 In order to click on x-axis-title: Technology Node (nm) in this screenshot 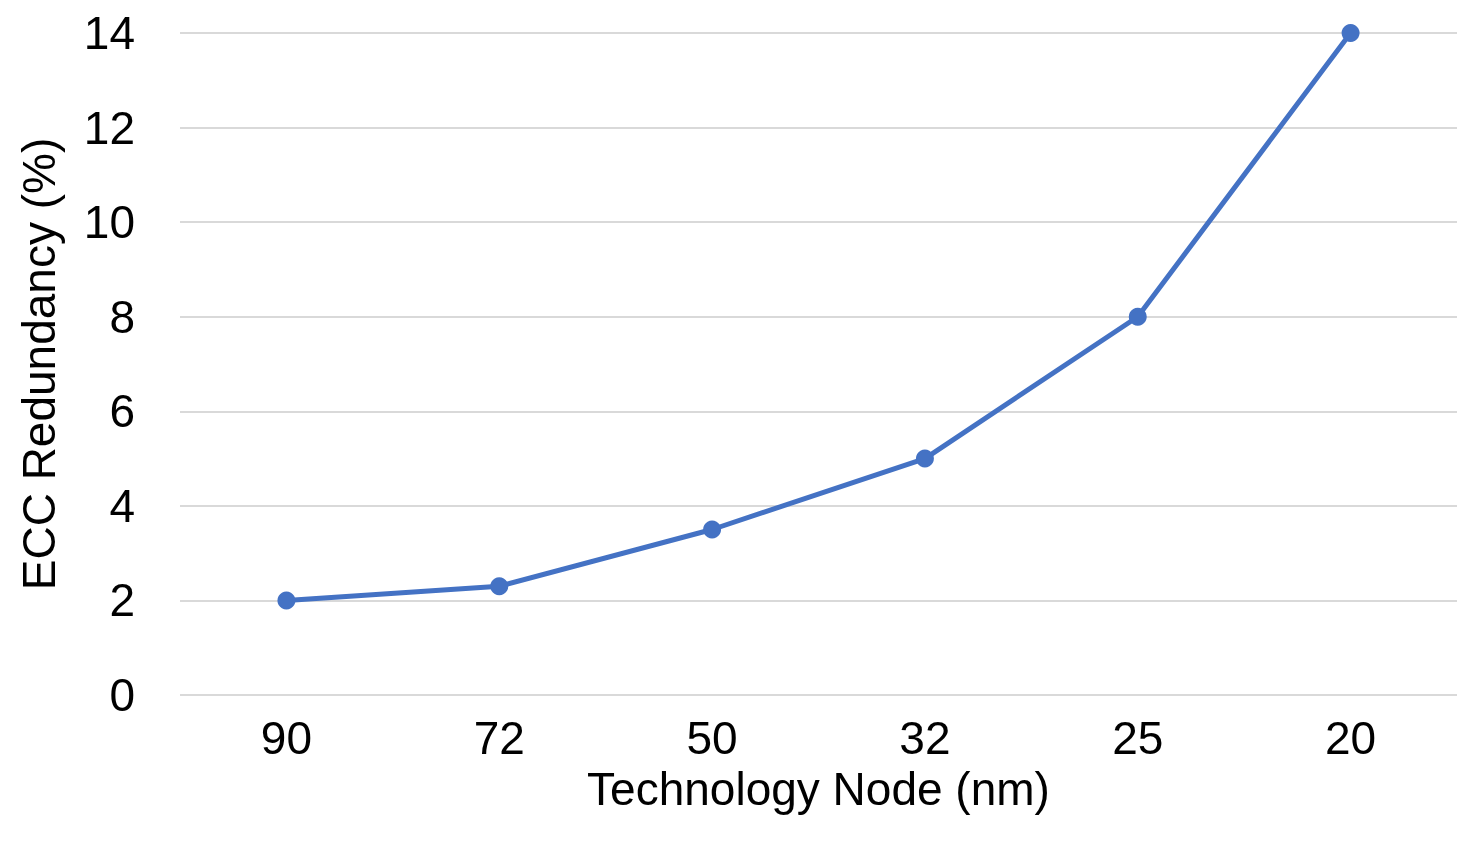, I will do `click(818, 788)`.